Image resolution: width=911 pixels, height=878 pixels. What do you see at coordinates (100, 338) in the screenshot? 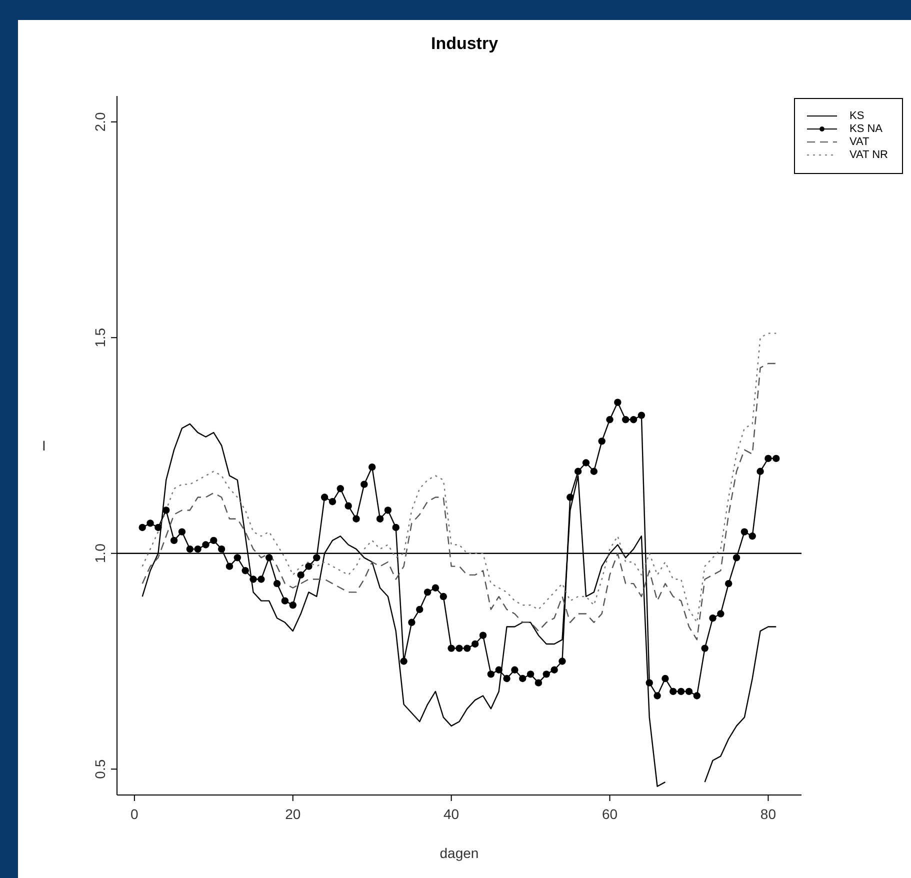
I see `y-tick-label: 1.5` at bounding box center [100, 338].